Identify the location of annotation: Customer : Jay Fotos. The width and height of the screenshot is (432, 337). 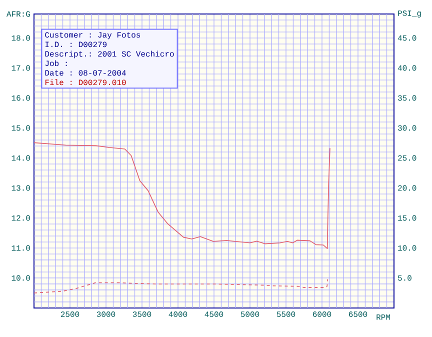
(92, 36).